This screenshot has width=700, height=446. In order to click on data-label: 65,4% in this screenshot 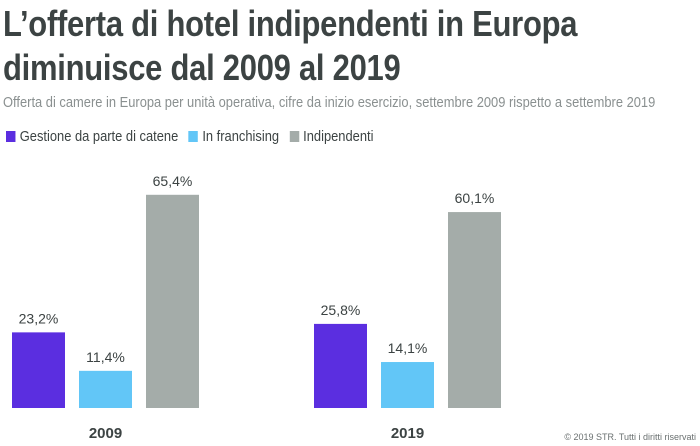, I will do `click(173, 181)`.